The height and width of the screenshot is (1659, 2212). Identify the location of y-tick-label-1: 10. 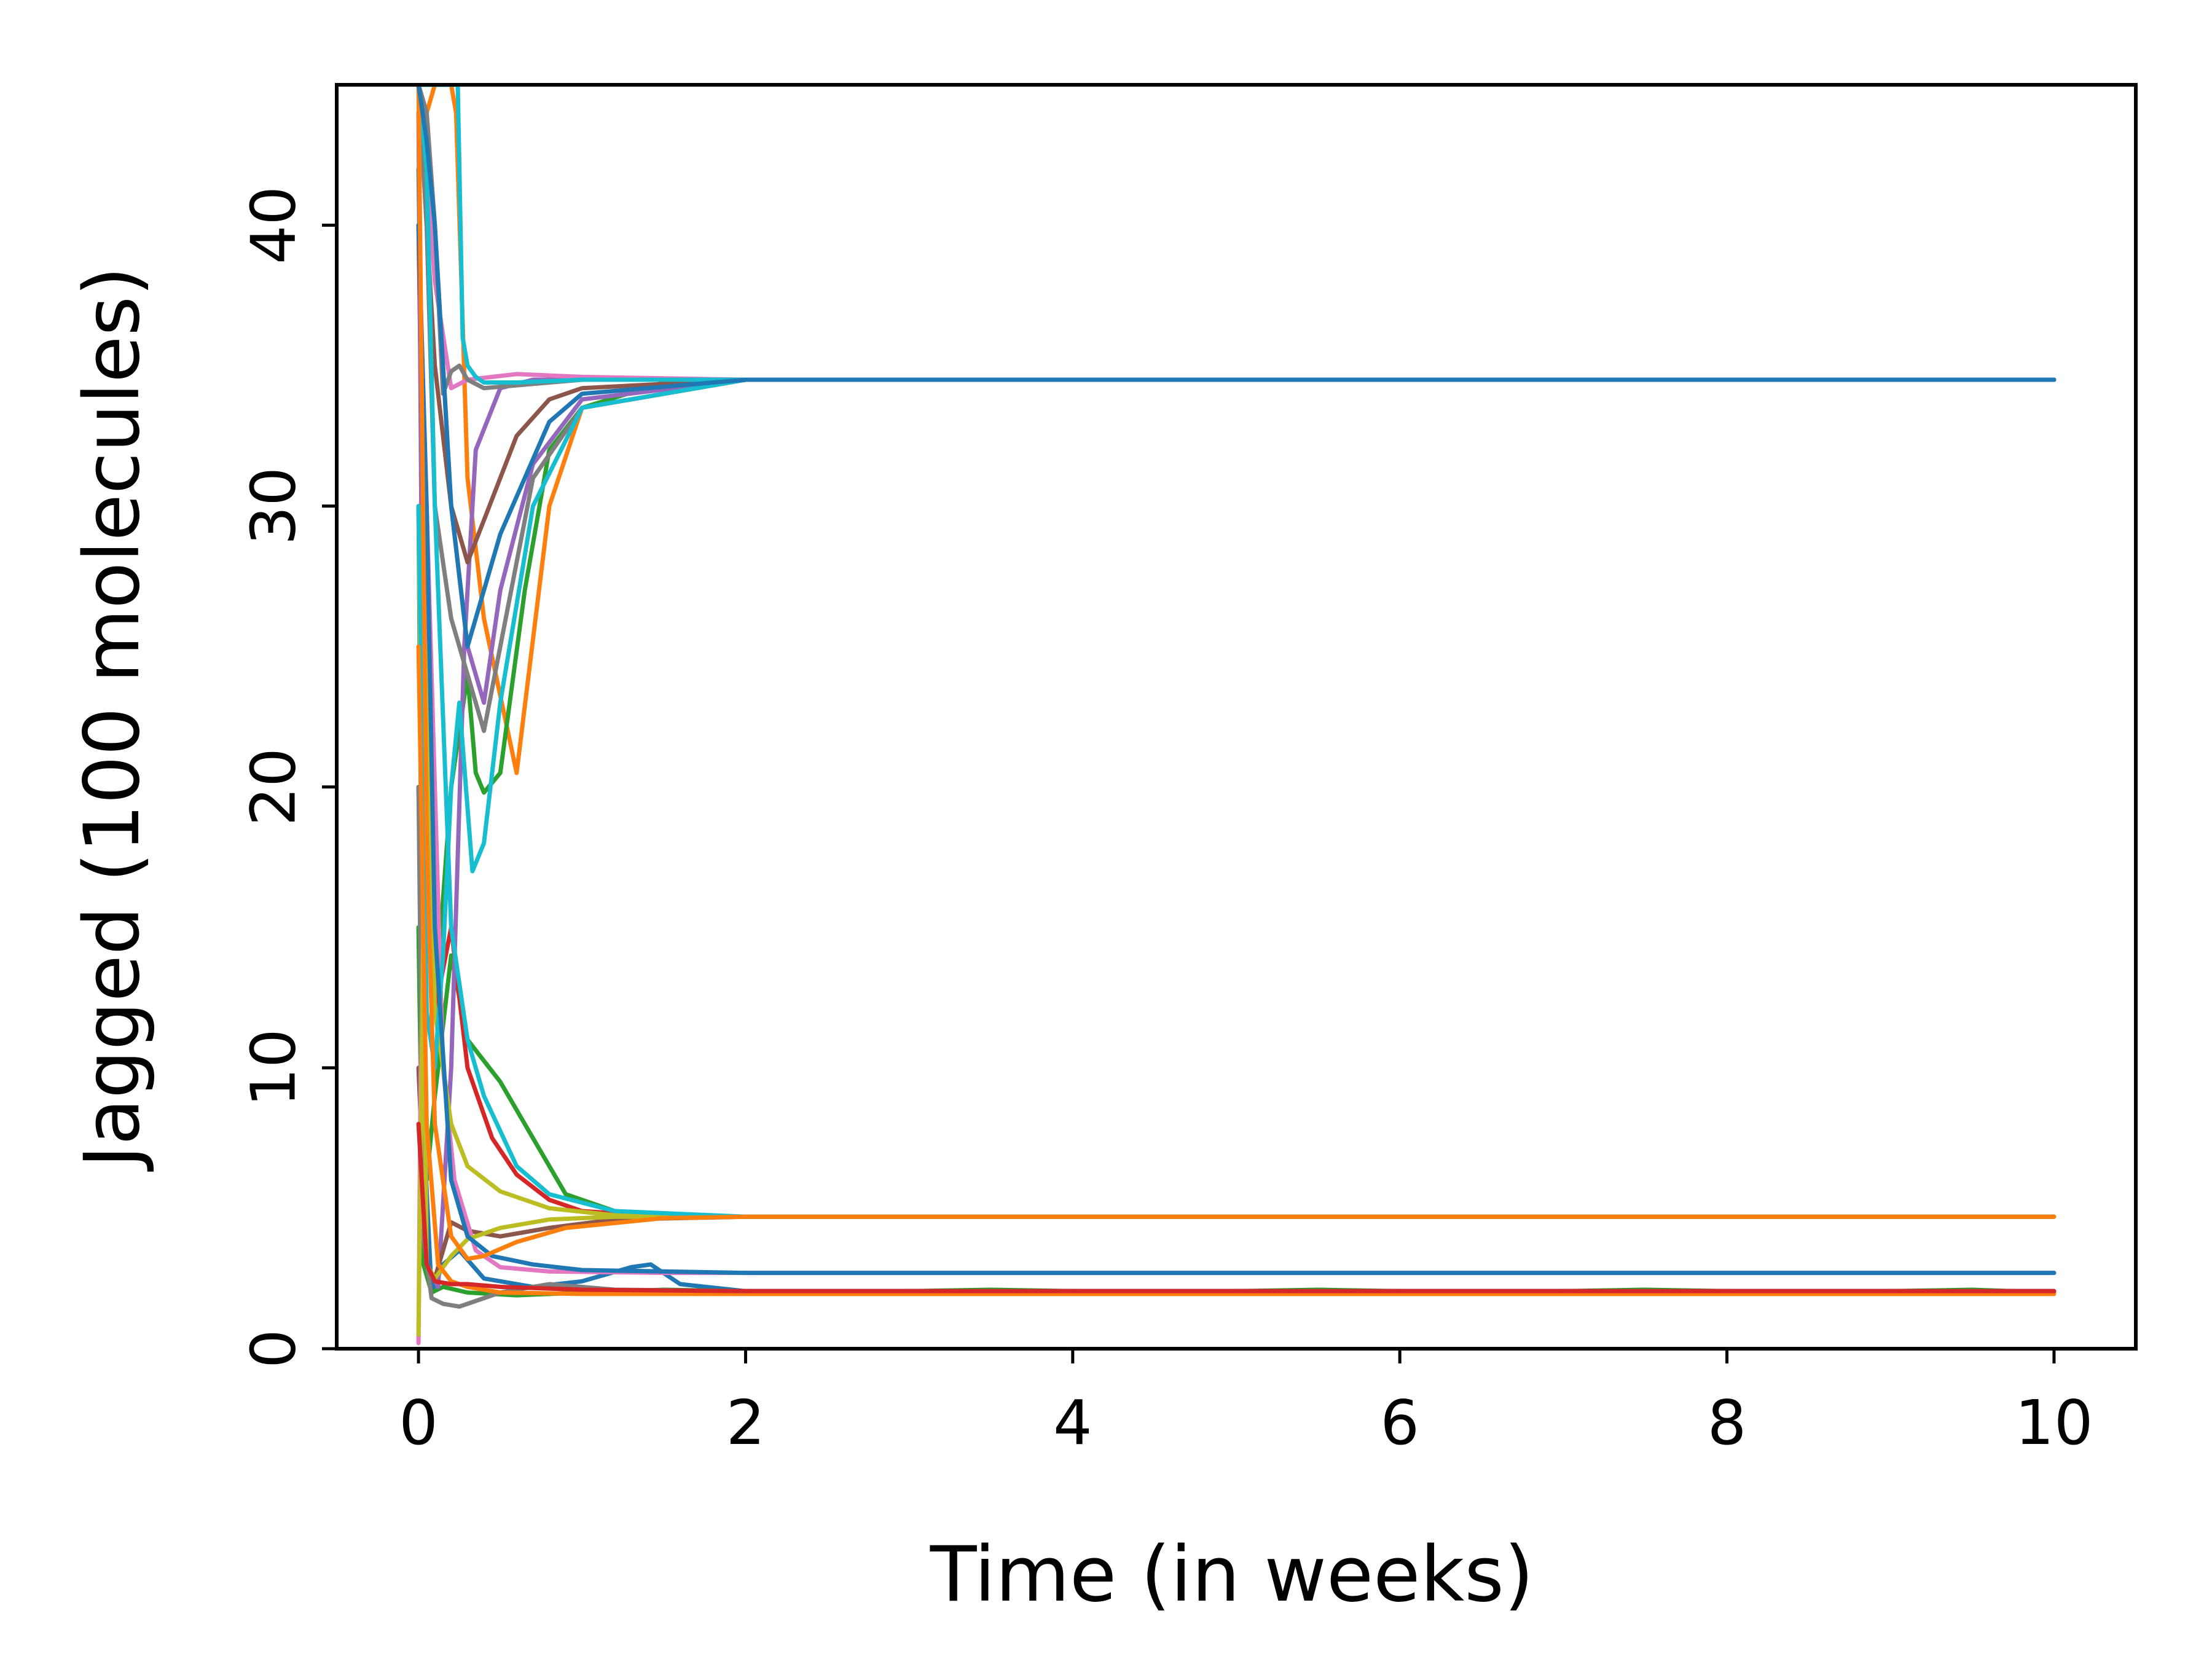
(274, 1068).